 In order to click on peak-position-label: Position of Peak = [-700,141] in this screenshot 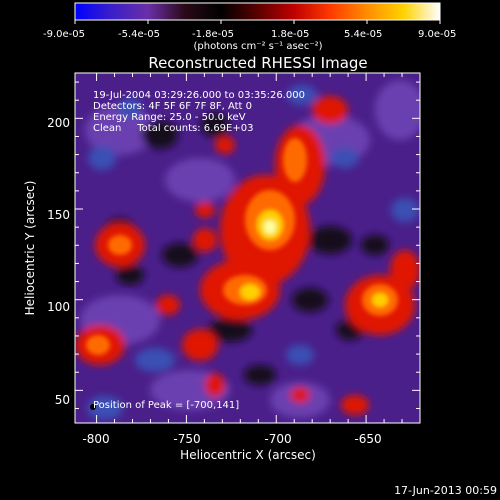, I will do `click(166, 405)`.